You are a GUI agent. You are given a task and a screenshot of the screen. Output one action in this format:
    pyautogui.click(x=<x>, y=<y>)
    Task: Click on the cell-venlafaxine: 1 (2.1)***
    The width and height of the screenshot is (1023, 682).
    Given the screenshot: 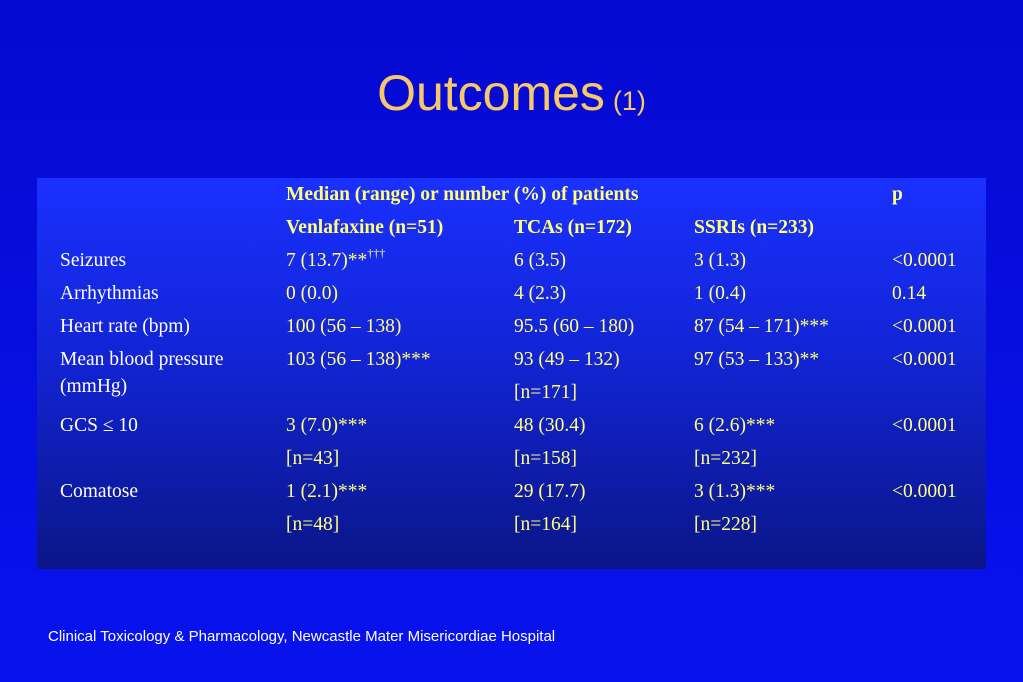 What is the action you would take?
    pyautogui.click(x=327, y=491)
    